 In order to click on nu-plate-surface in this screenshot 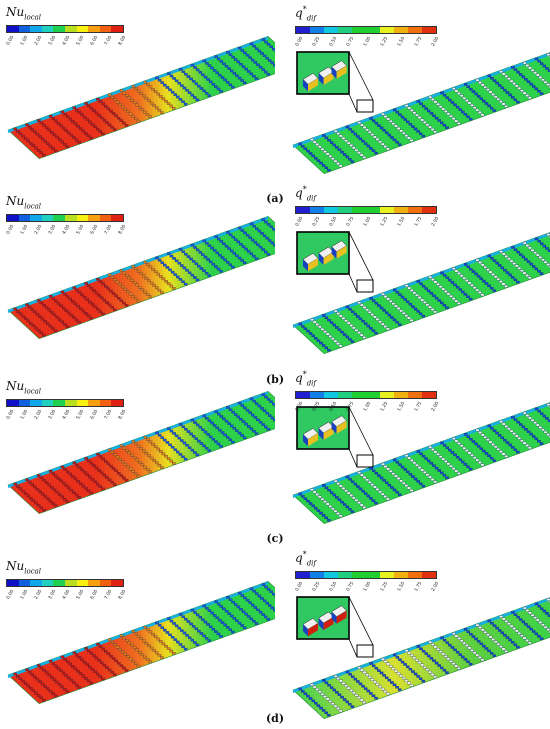, I will do `click(141, 642)`.